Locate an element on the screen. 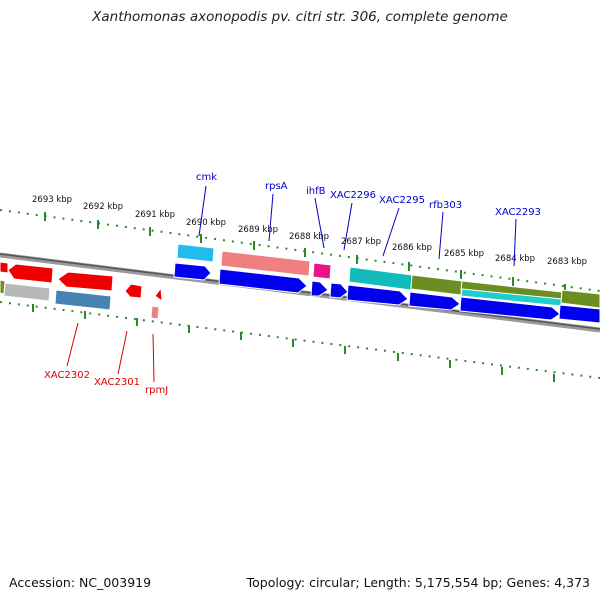 This screenshot has height=600, width=600. gene-feature-grey is located at coordinates (27, 292).